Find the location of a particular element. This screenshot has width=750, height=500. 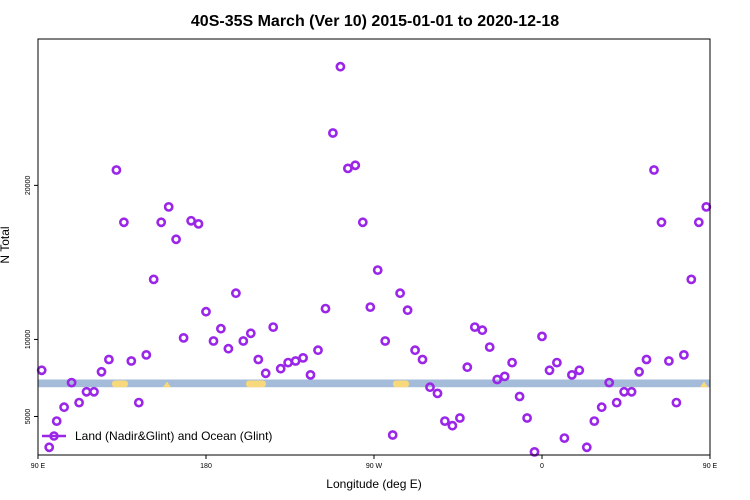

x-axis: 90 E 180 90 W 0 90 E is located at coordinates (374, 462).